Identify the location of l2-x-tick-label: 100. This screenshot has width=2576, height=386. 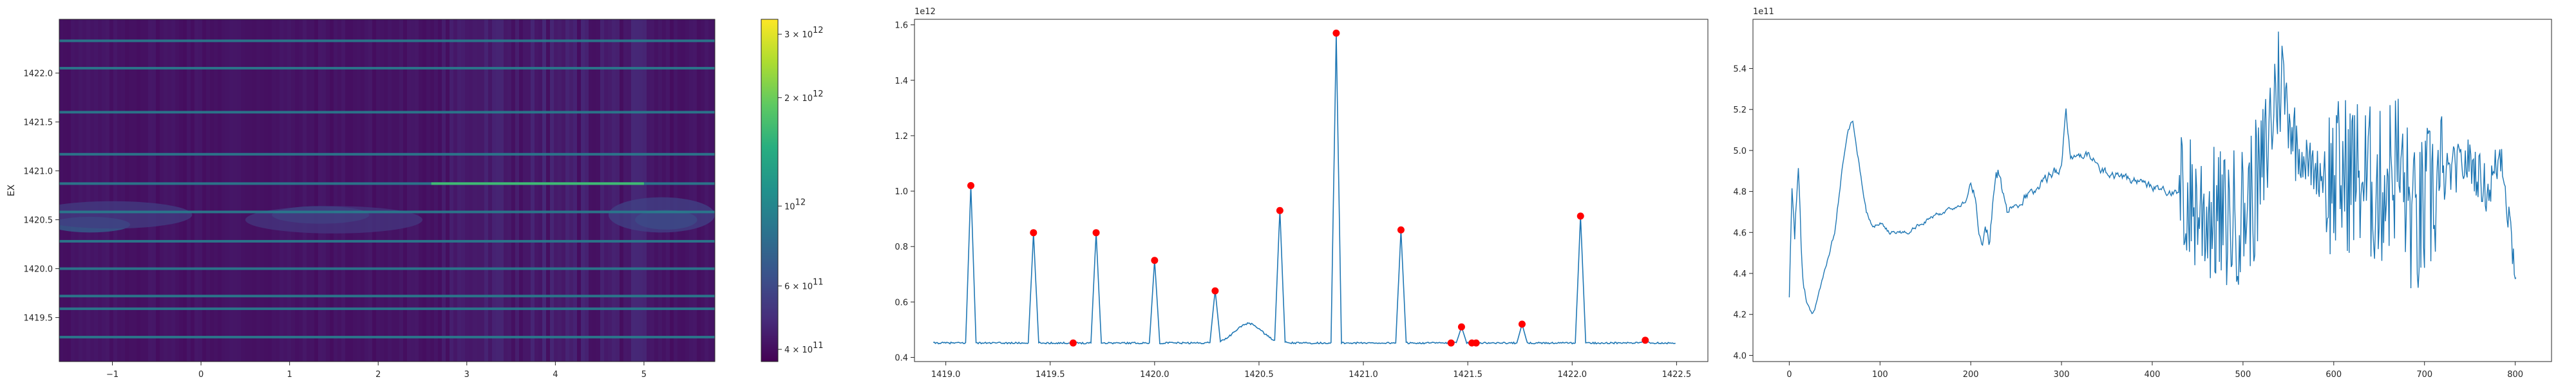
(1880, 375).